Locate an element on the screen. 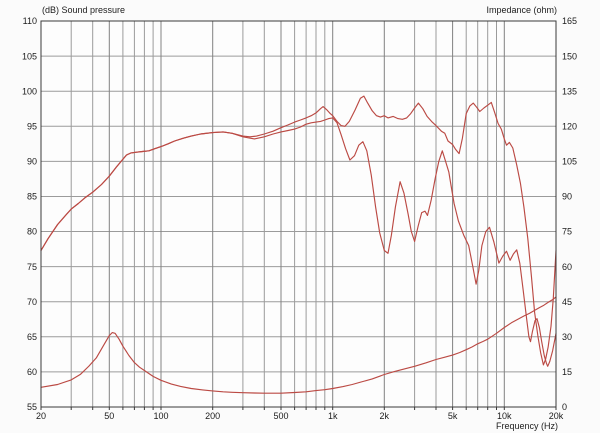 Image resolution: width=600 pixels, height=433 pixels. y-right-tick-label: 105 is located at coordinates (569, 162).